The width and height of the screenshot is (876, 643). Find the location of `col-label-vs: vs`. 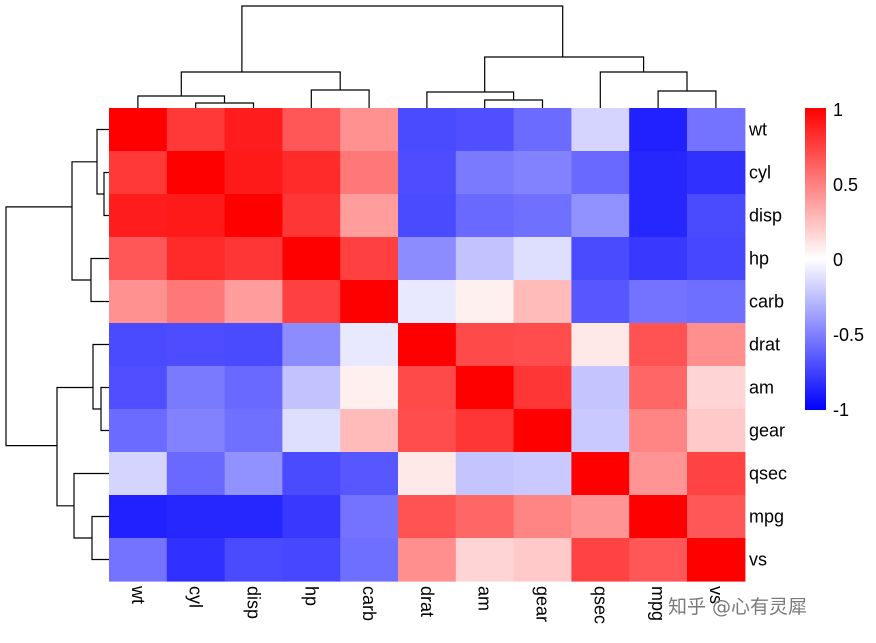

col-label-vs: vs is located at coordinates (716, 595).